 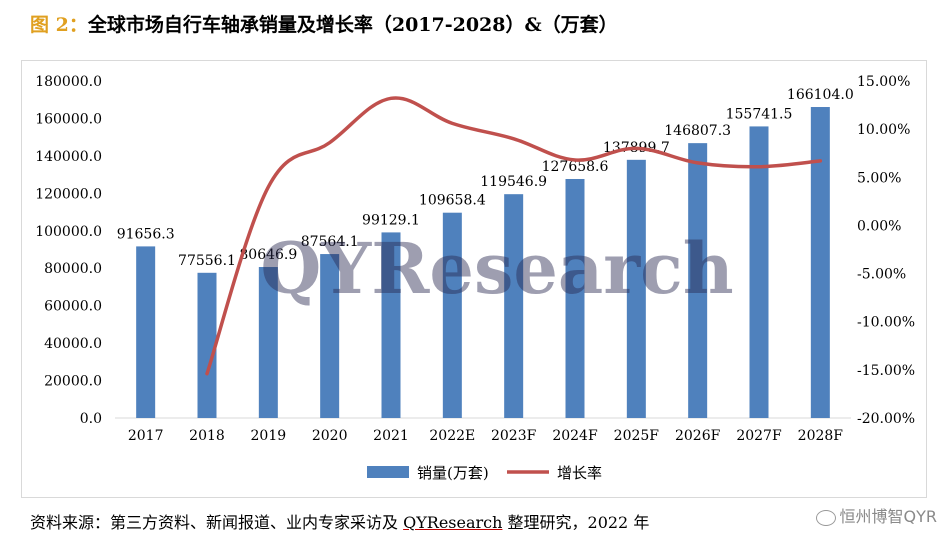 I want to click on y-left-tick-label: 160000.0, so click(x=68, y=119).